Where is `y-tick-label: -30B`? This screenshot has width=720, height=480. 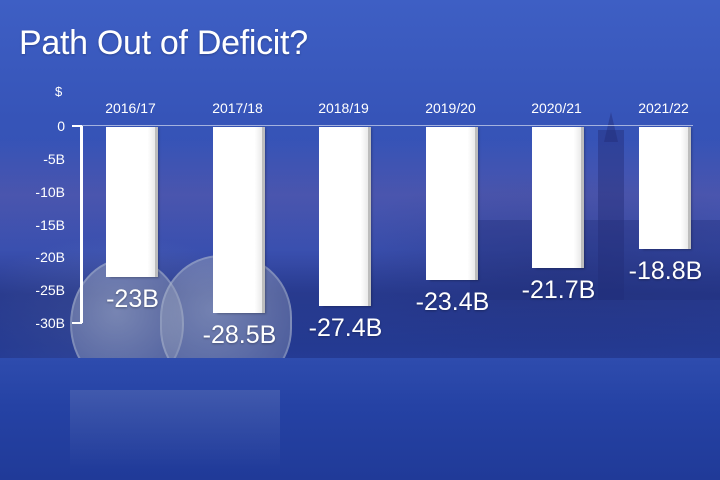
y-tick-label: -30B is located at coordinates (50, 323).